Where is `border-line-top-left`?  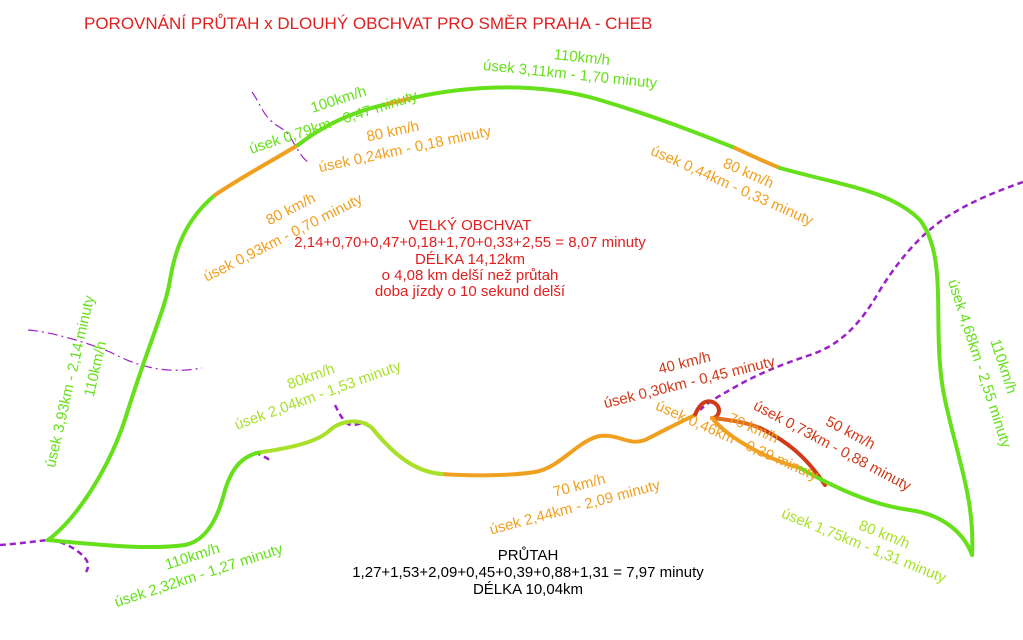
border-line-top-left is located at coordinates (280, 127).